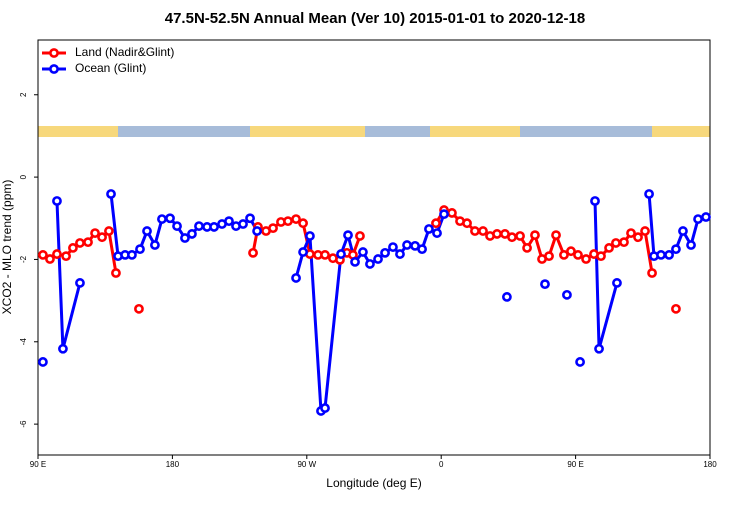  Describe the element at coordinates (441, 464) in the screenshot. I see `x-tick-label: 0` at that location.